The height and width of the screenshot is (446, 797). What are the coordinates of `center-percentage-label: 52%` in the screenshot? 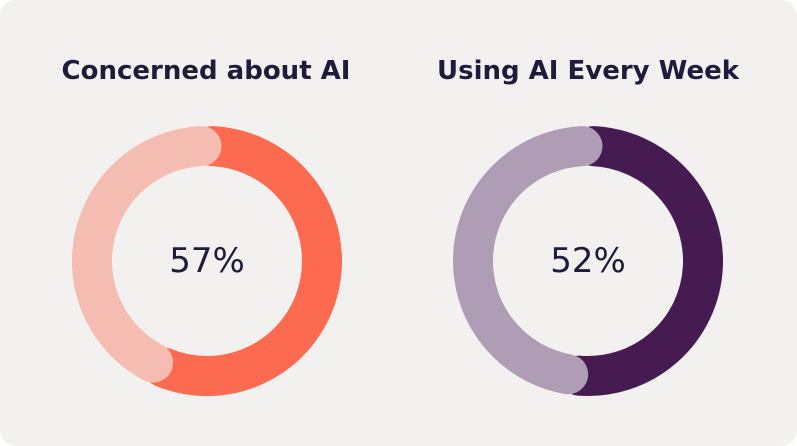 It's located at (588, 261).